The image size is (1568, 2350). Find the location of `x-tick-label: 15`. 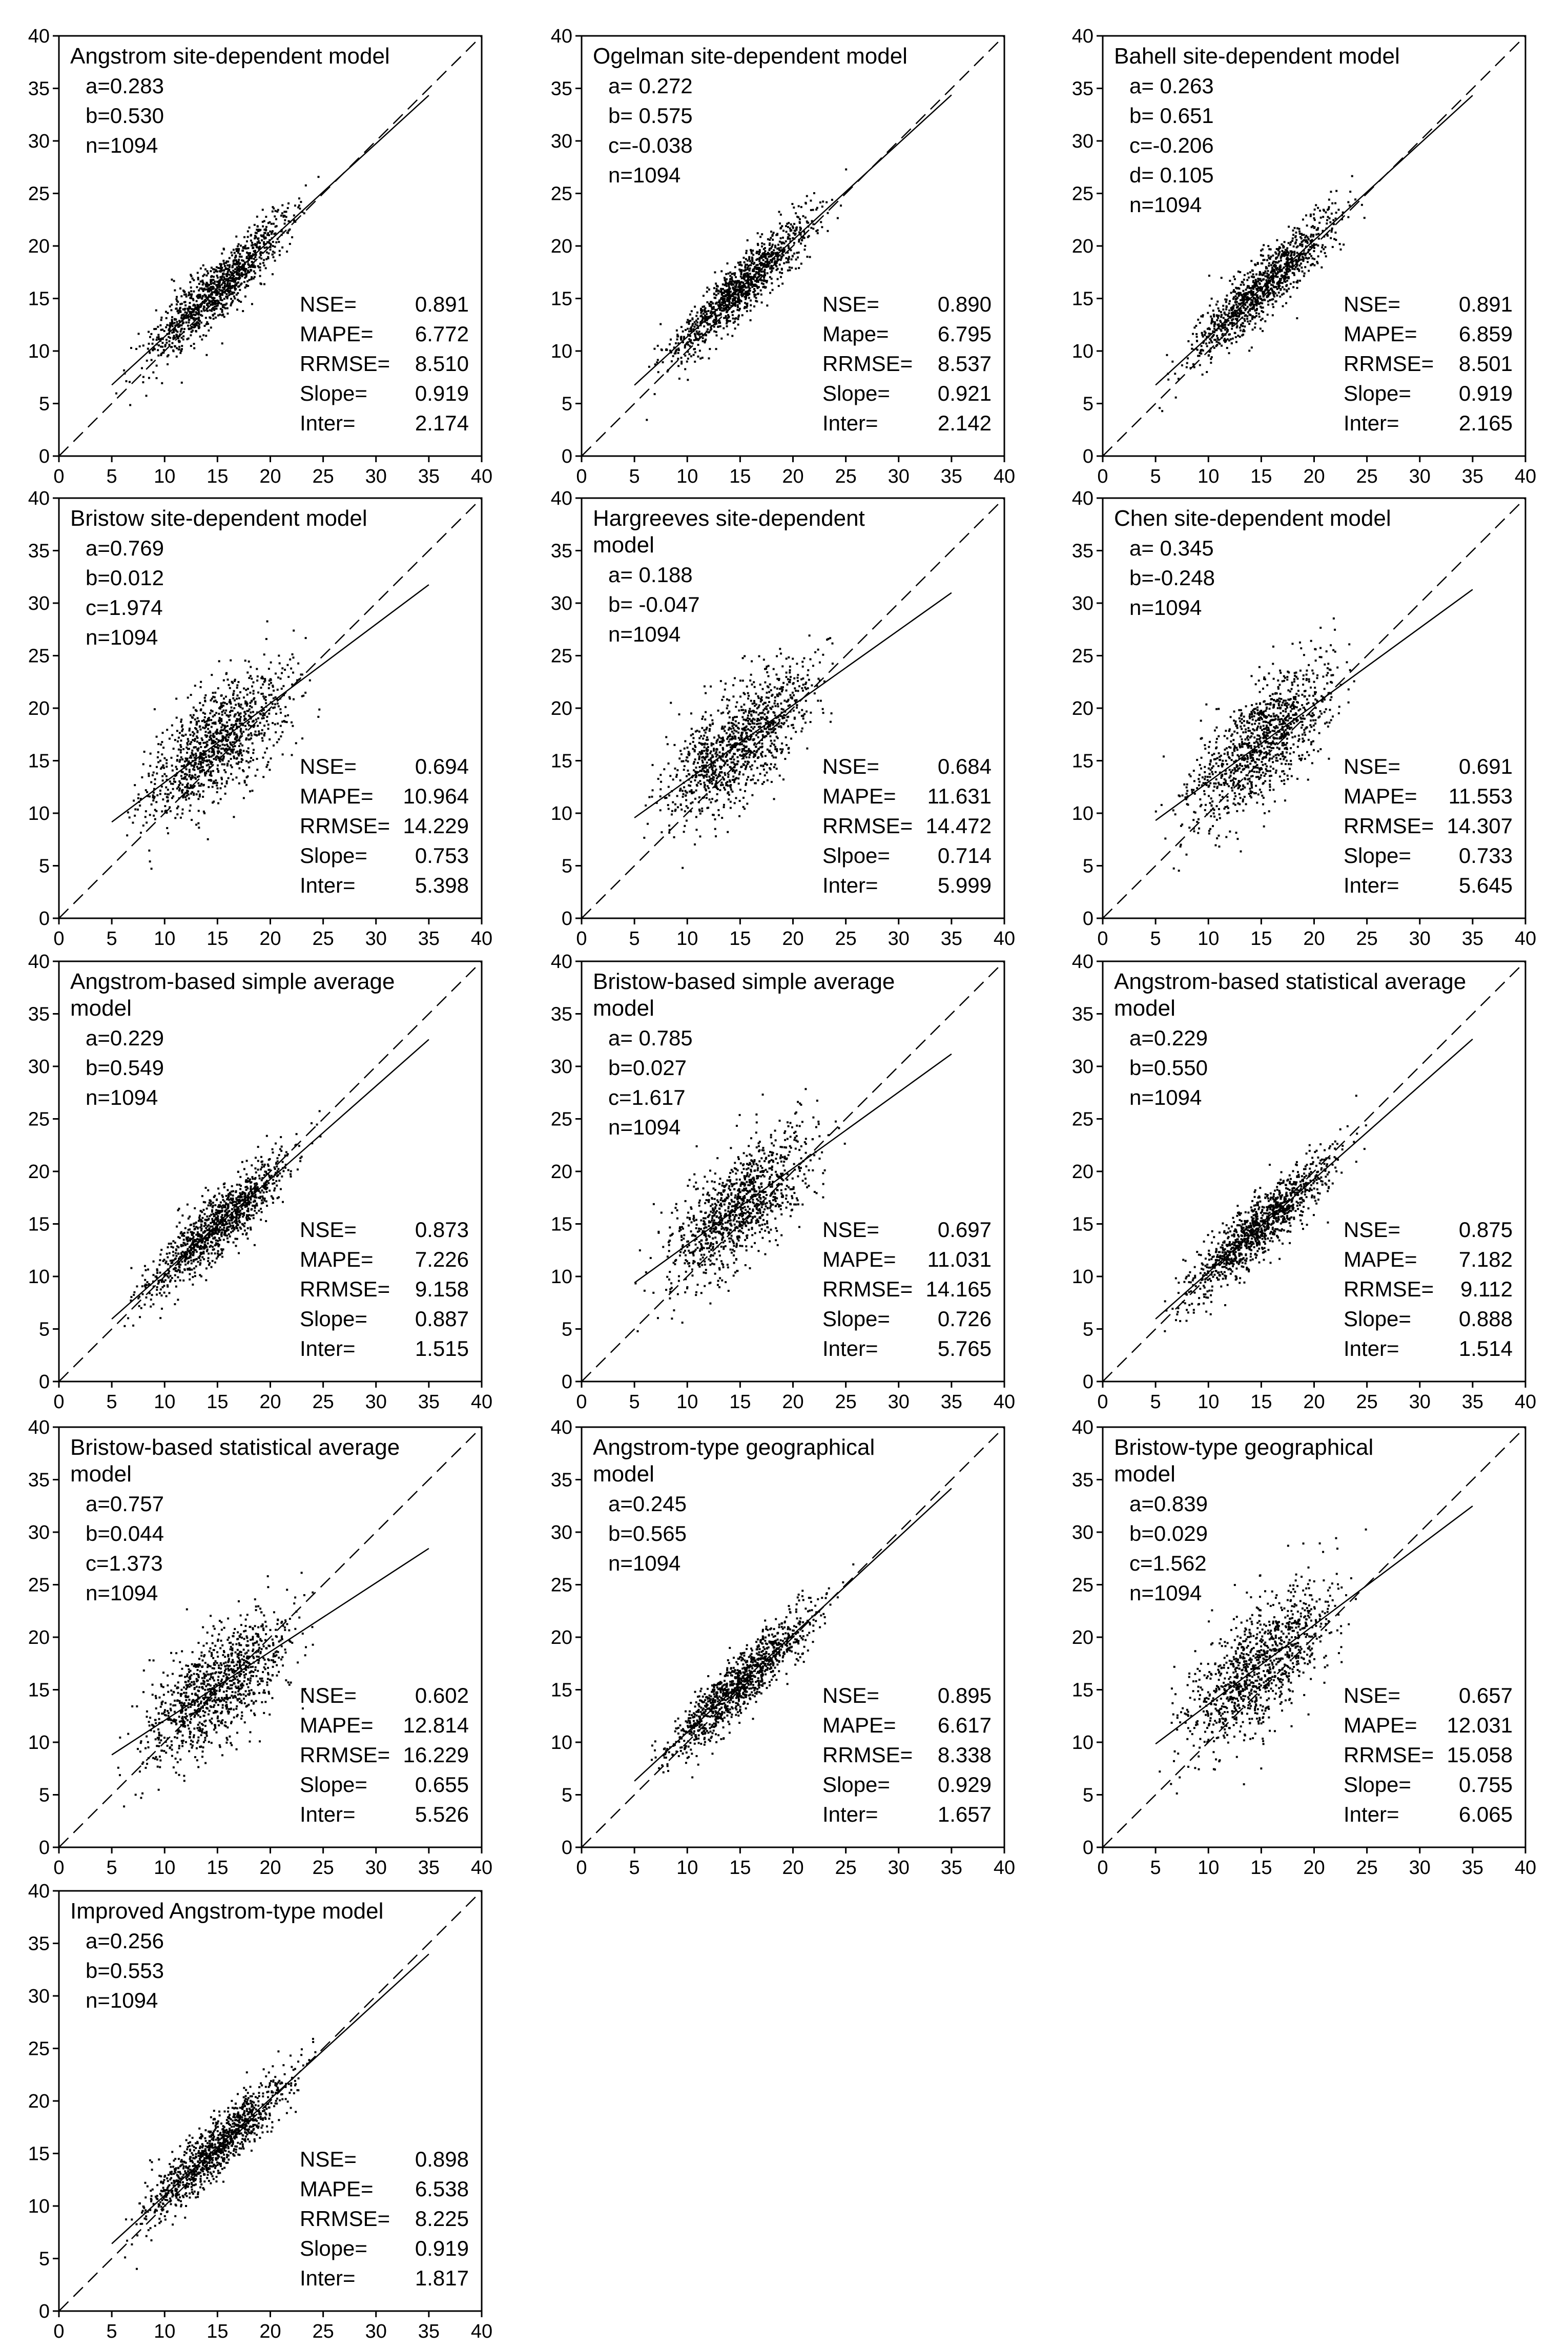

x-tick-label: 15 is located at coordinates (217, 476).